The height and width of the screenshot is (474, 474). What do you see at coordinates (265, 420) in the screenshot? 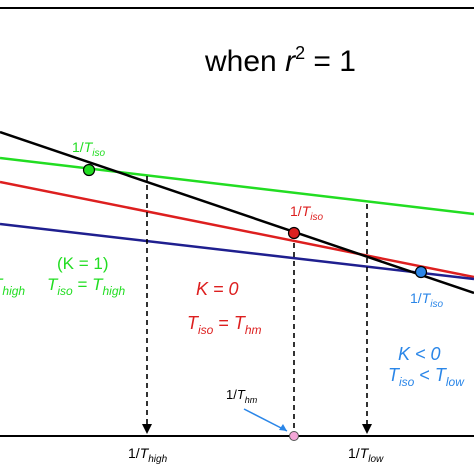
I see `hm-callout-arrow` at bounding box center [265, 420].